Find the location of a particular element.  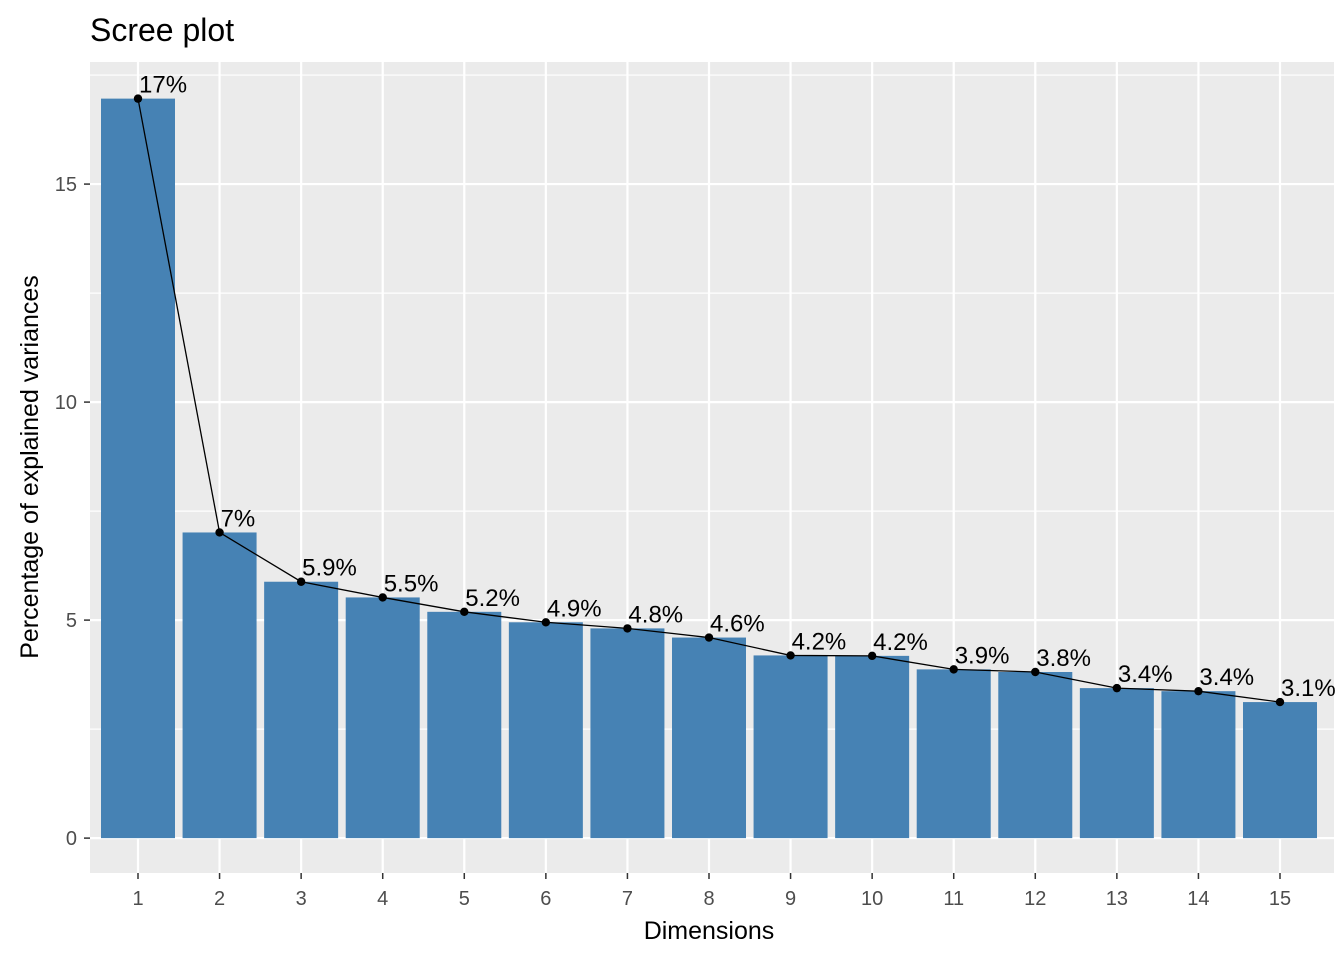

data-label-dim-10: 4.2% is located at coordinates (900, 642).